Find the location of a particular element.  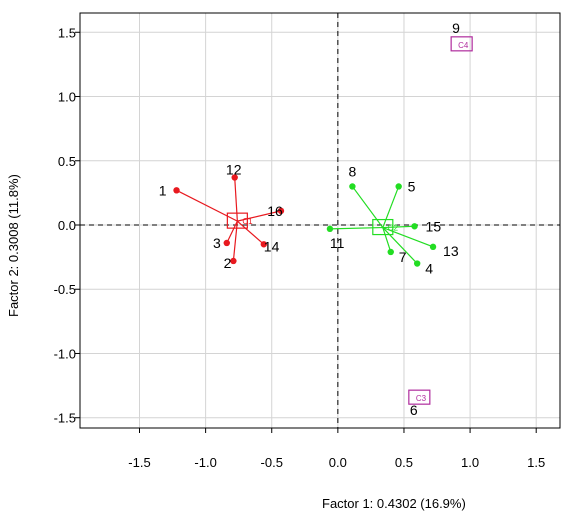

x-tick-label: -1.5 is located at coordinates (139, 462).